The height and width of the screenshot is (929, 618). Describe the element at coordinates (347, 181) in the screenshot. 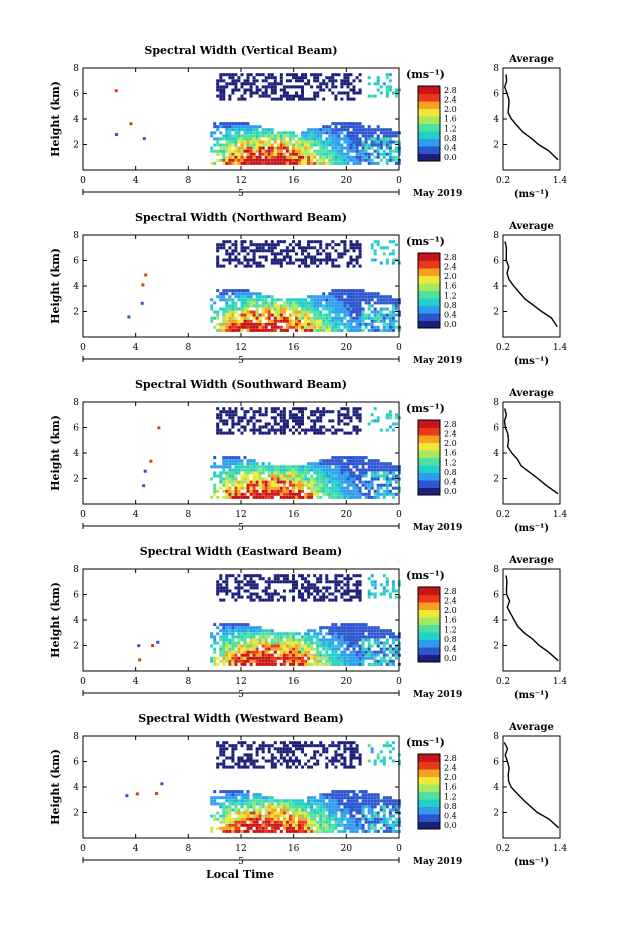

I see `x-tick-label: 20` at that location.